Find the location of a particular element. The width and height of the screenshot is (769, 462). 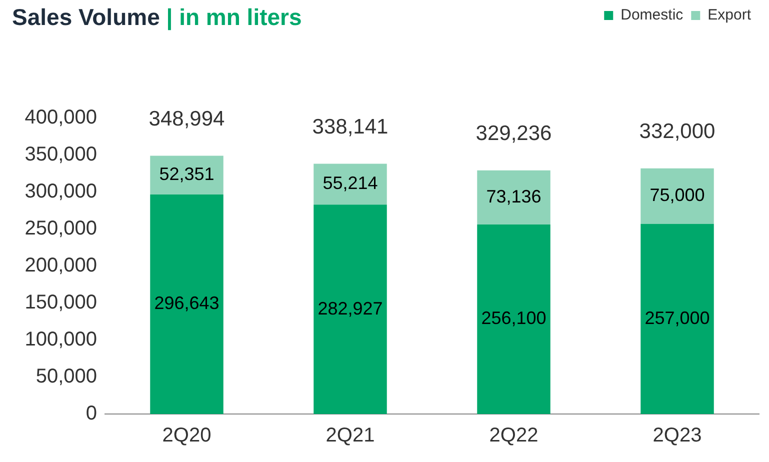

data-label: 296,643 is located at coordinates (187, 303).